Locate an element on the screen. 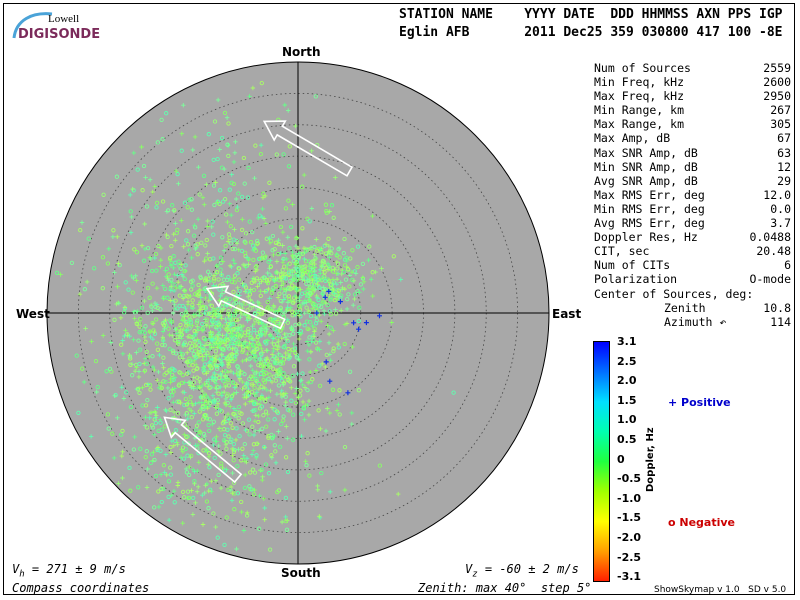 The width and height of the screenshot is (800, 600). stat-label: Doppler Res, Hz is located at coordinates (646, 237).